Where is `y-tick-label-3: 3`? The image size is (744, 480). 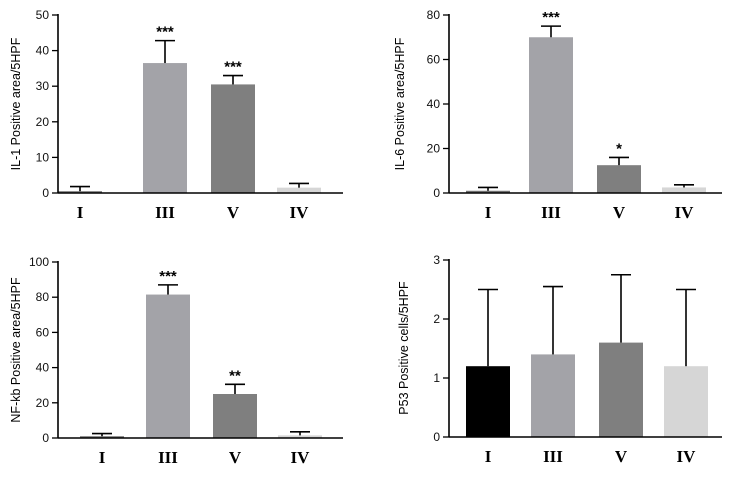 y-tick-label-3: 3 is located at coordinates (436, 260).